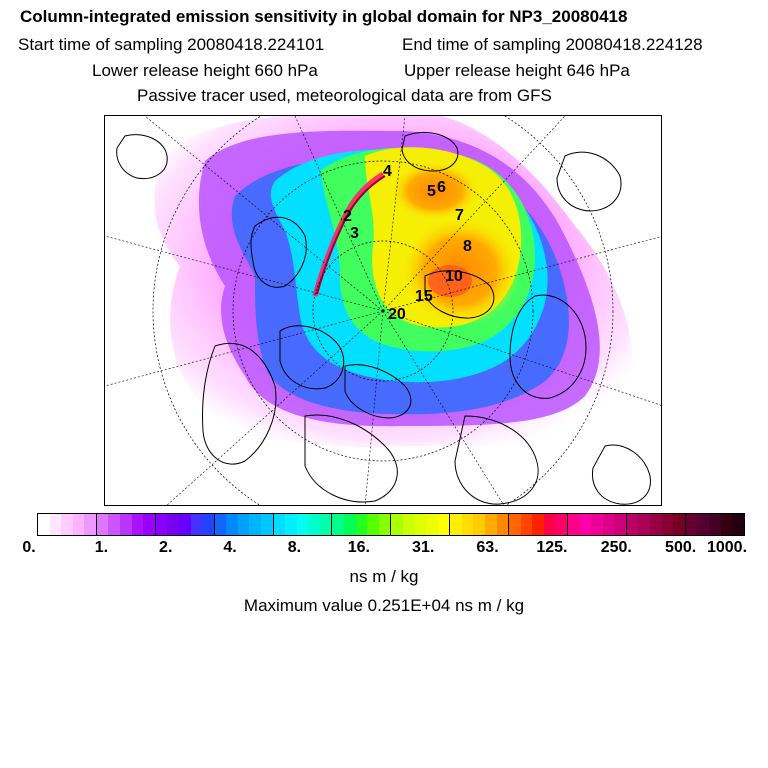  Describe the element at coordinates (431, 191) in the screenshot. I see `marker-5: 5` at that location.